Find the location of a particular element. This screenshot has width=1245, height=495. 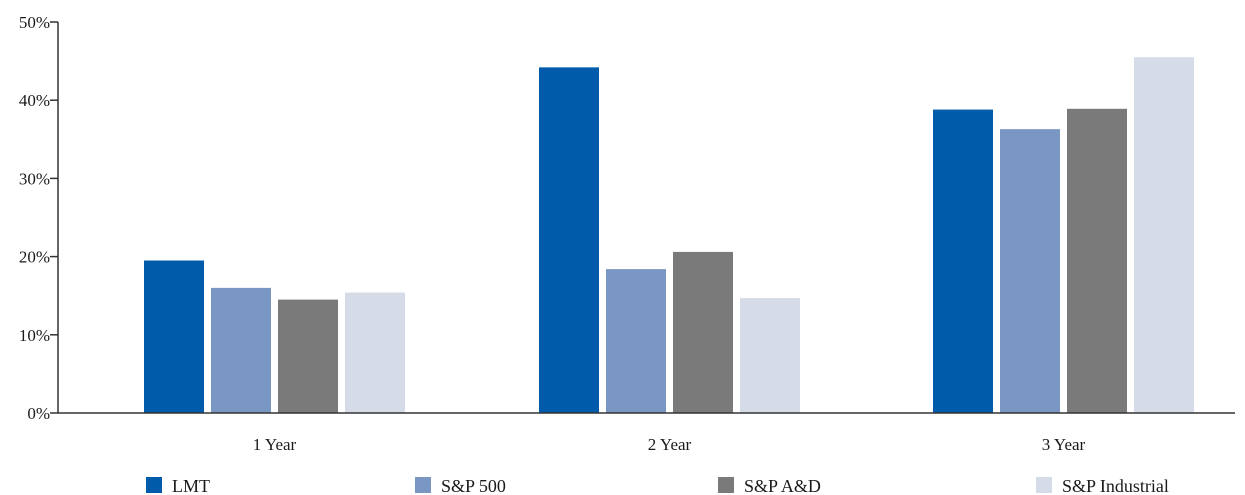

x-category-label: 1 Year is located at coordinates (275, 444).